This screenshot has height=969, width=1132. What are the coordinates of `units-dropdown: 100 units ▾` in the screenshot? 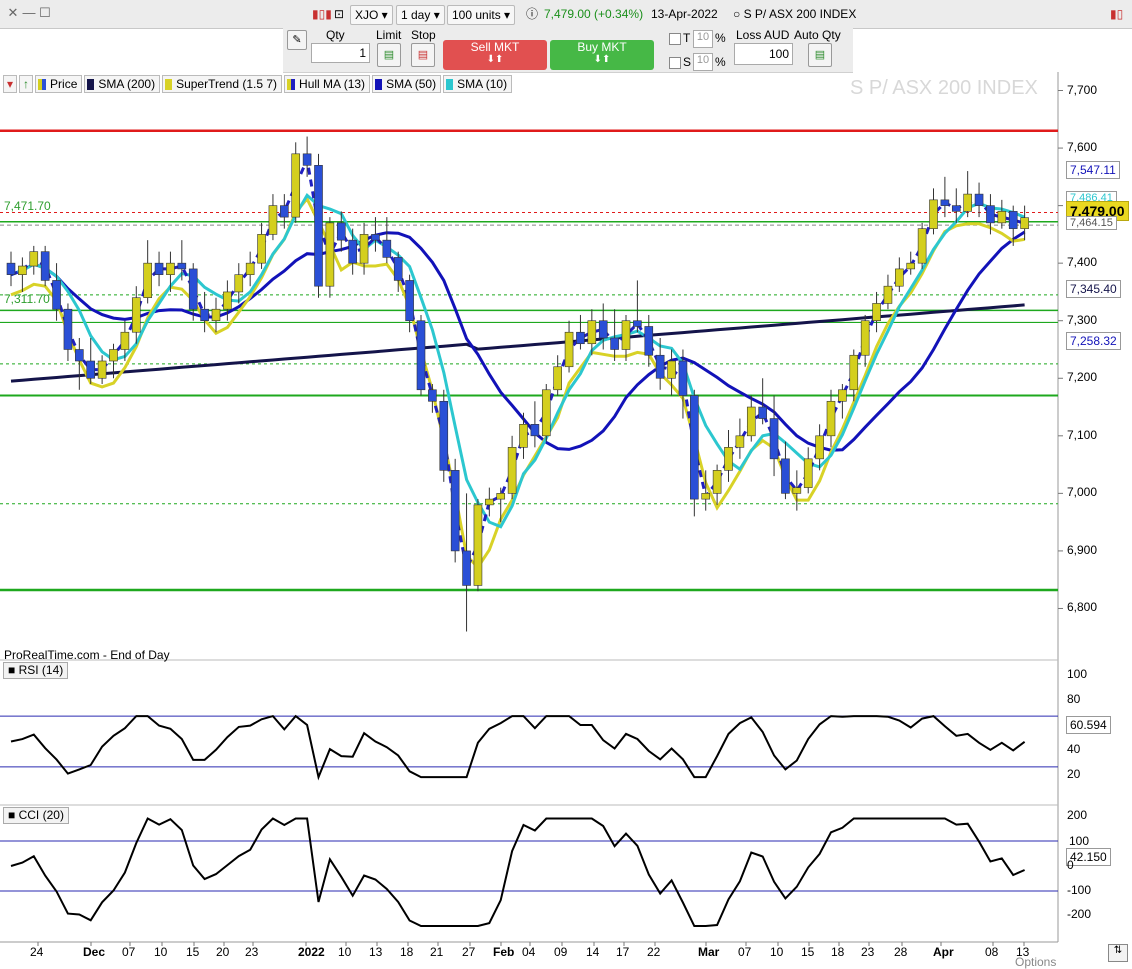 It's located at (481, 15).